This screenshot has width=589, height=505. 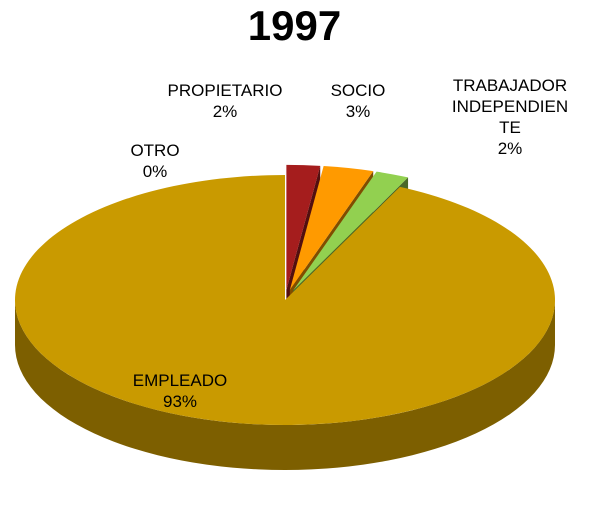 I want to click on value-label: 93%, so click(x=180, y=401).